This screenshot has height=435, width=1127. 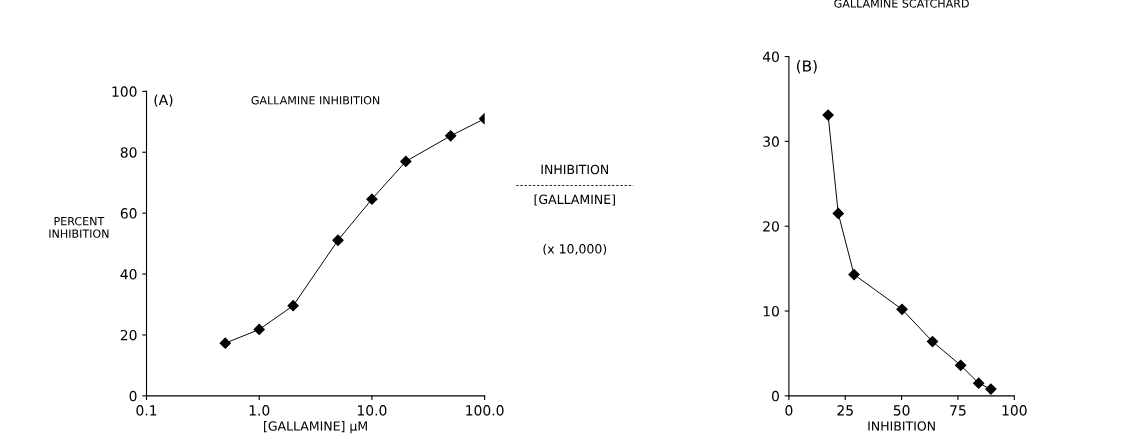 I want to click on y-tick-label: 80, so click(x=128, y=152).